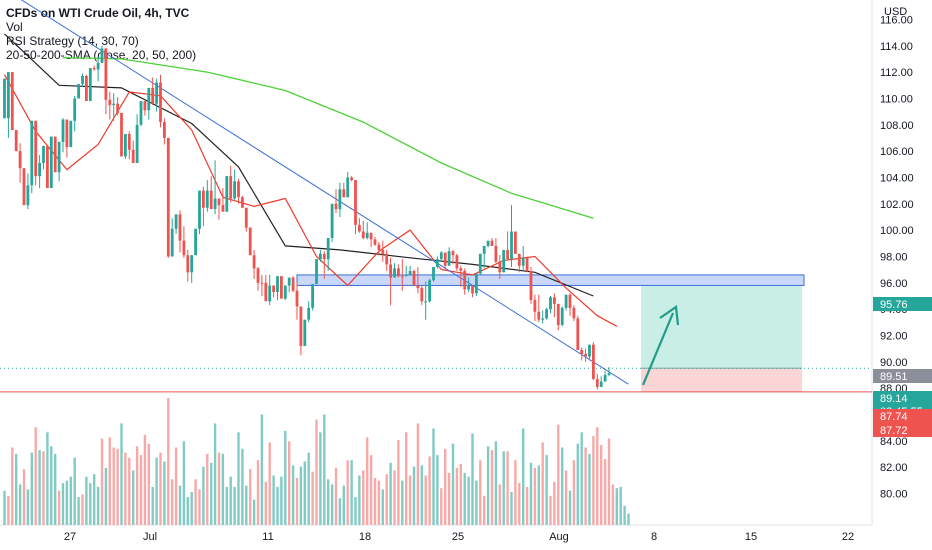 The width and height of the screenshot is (932, 550). Describe the element at coordinates (894, 431) in the screenshot. I see `price-tag-label: 87.72` at that location.